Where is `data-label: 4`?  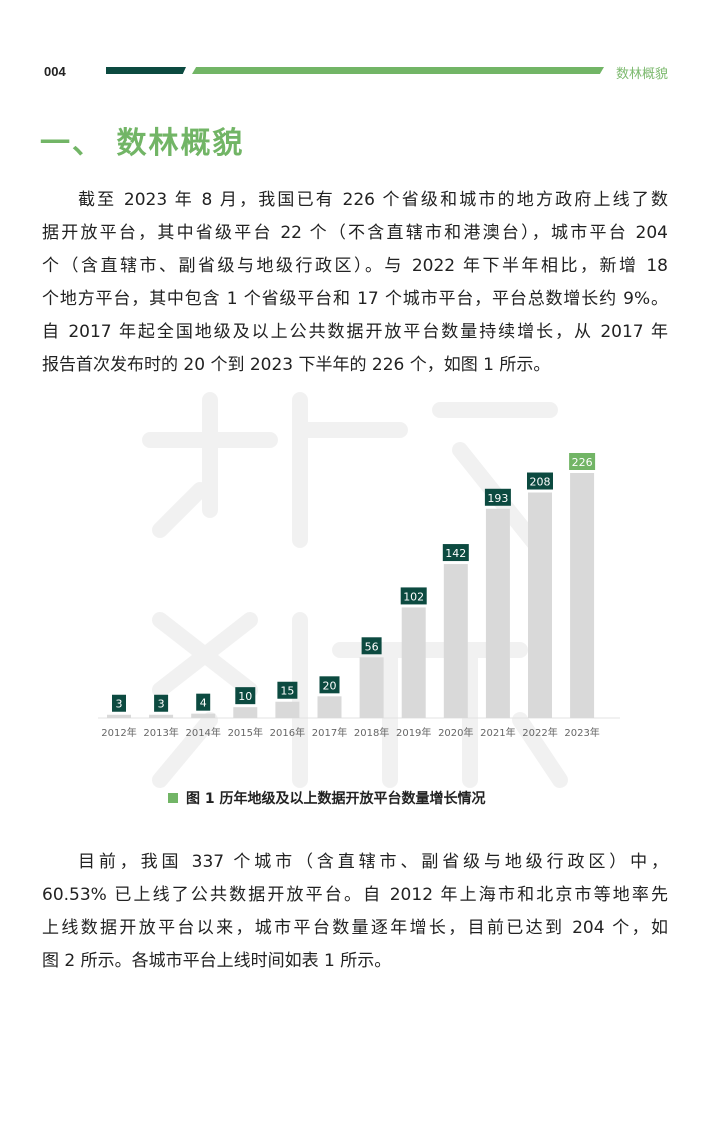 data-label: 4 is located at coordinates (203, 703).